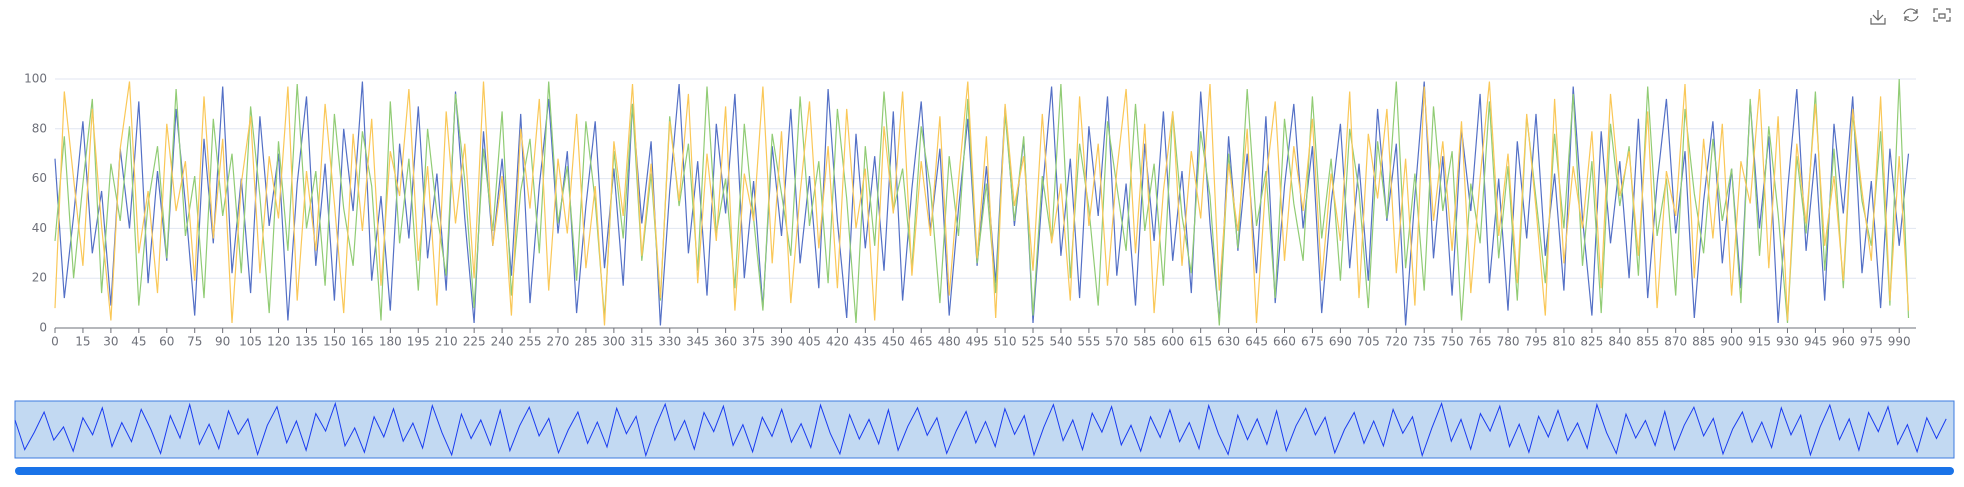 The height and width of the screenshot is (487, 1964). Describe the element at coordinates (55, 342) in the screenshot. I see `x-tick-label: 0` at that location.